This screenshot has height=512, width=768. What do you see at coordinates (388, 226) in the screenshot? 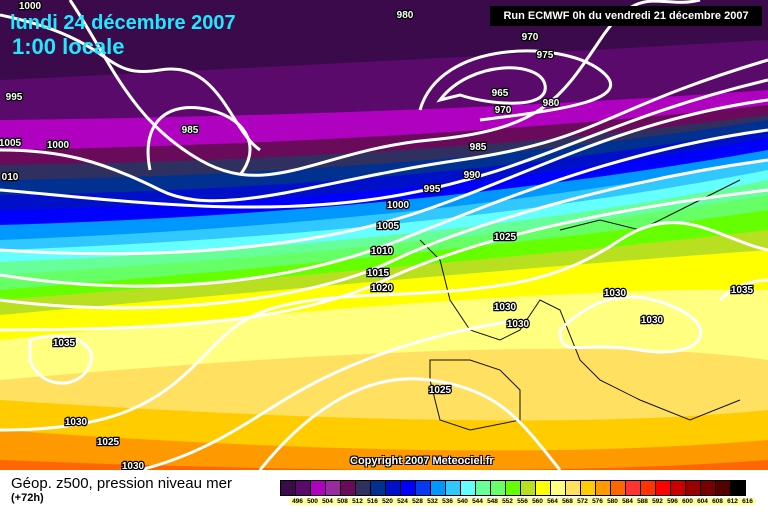
I see `isobar-label: 1005` at bounding box center [388, 226].